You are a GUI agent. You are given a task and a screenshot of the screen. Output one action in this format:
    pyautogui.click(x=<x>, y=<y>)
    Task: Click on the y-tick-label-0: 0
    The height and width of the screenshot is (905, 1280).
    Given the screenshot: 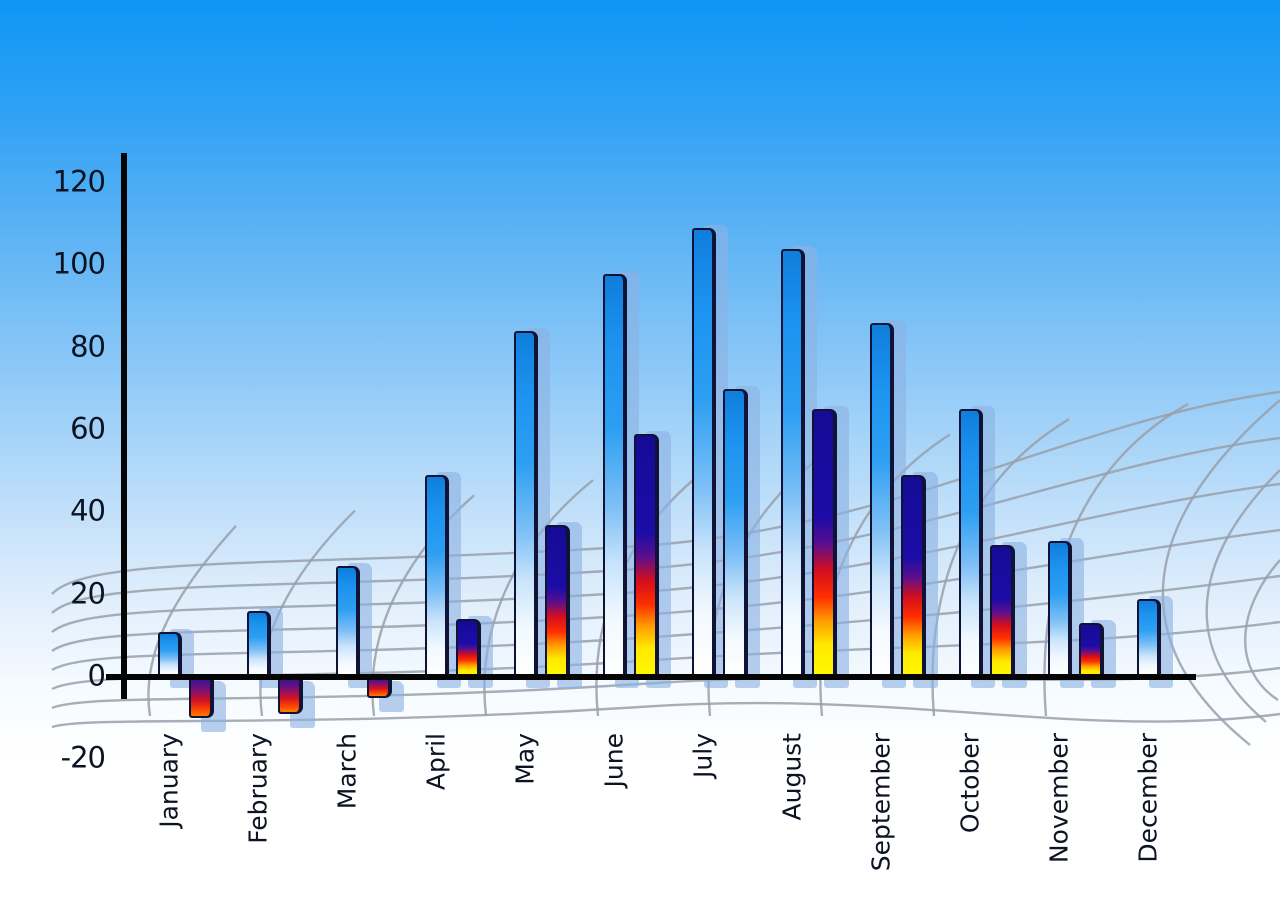 What is the action you would take?
    pyautogui.click(x=96, y=675)
    